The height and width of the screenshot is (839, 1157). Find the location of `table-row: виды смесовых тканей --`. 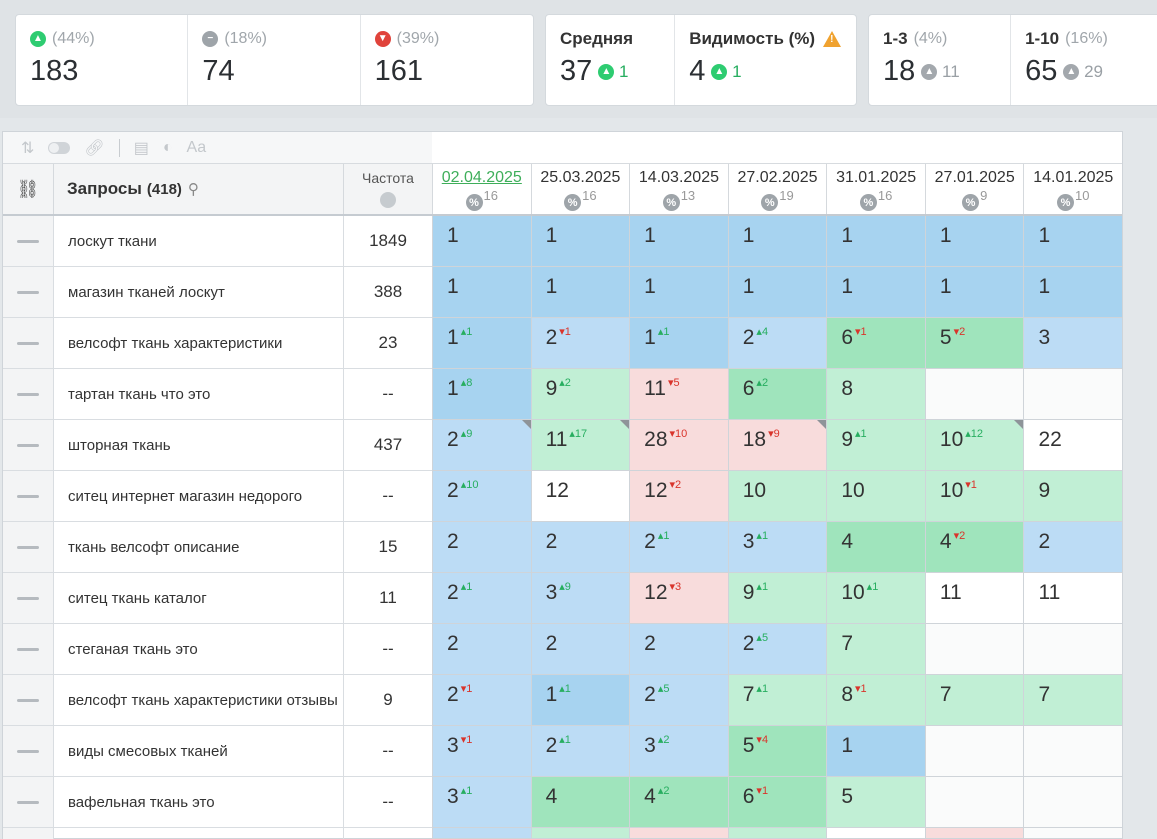

table-row: виды смесовых тканей -- is located at coordinates (217, 751).